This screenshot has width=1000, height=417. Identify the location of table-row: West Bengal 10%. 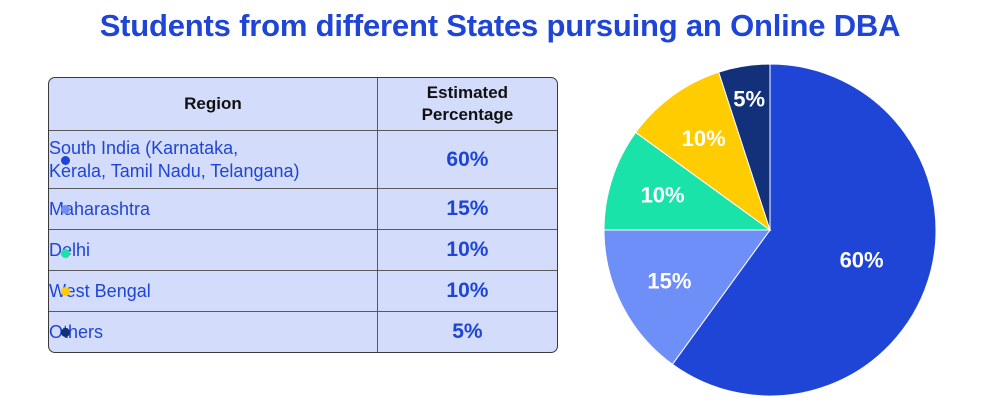
(303, 291).